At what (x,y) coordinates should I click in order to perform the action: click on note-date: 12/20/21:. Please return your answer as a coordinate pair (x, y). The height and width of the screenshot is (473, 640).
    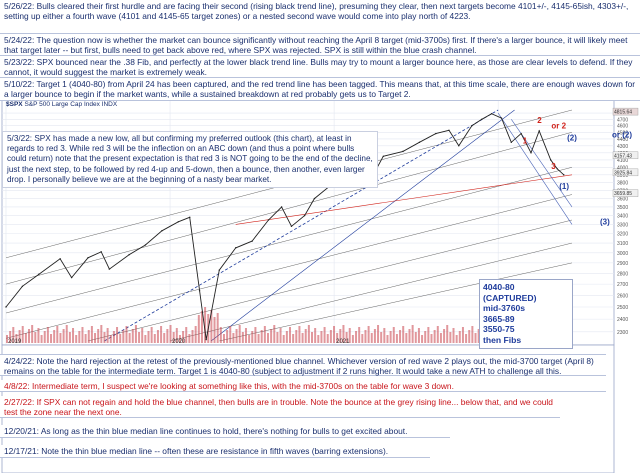
    Looking at the image, I should click on (21, 431).